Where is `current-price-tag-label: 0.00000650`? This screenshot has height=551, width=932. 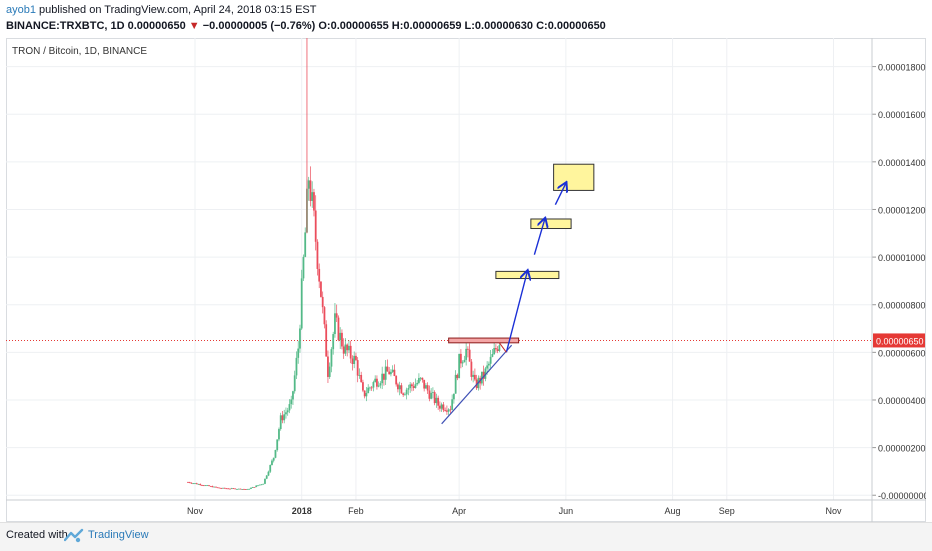
current-price-tag-label: 0.00000650 is located at coordinates (900, 341).